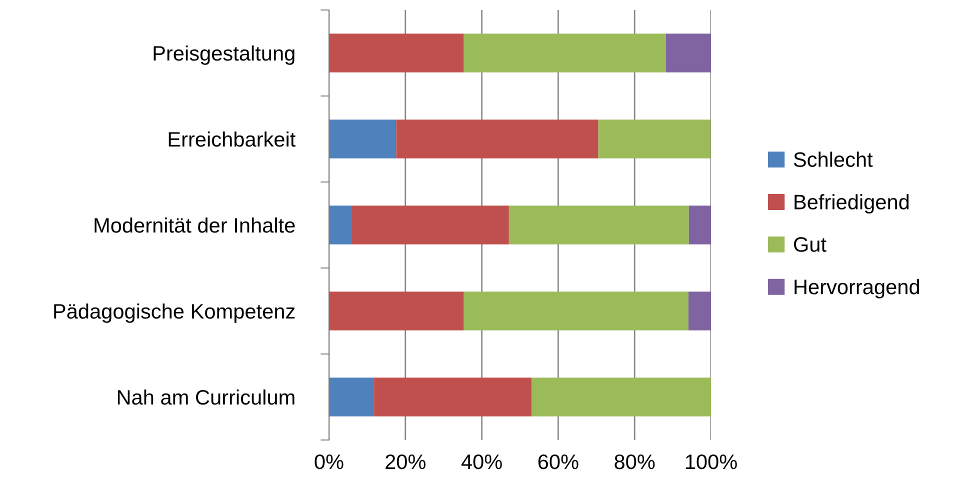 This screenshot has height=487, width=976. Describe the element at coordinates (810, 244) in the screenshot. I see `legend-label: Gut` at that location.